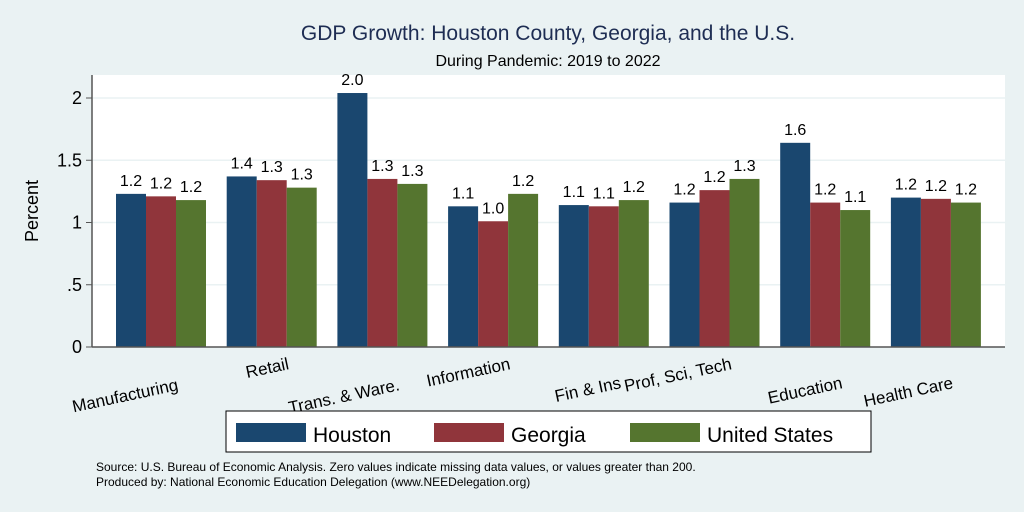 This screenshot has height=512, width=1024. I want to click on x-category-label: Manufacturing, so click(125, 395).